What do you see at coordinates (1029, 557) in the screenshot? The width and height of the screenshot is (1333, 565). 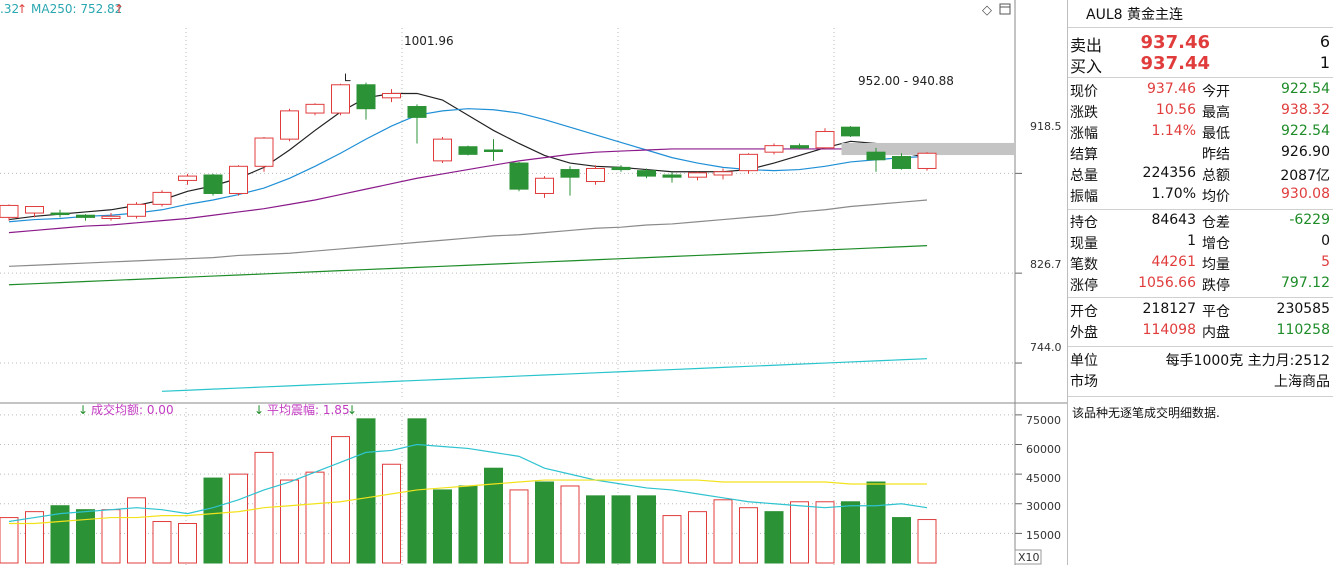 I see `vol-multiplier: X10` at bounding box center [1029, 557].